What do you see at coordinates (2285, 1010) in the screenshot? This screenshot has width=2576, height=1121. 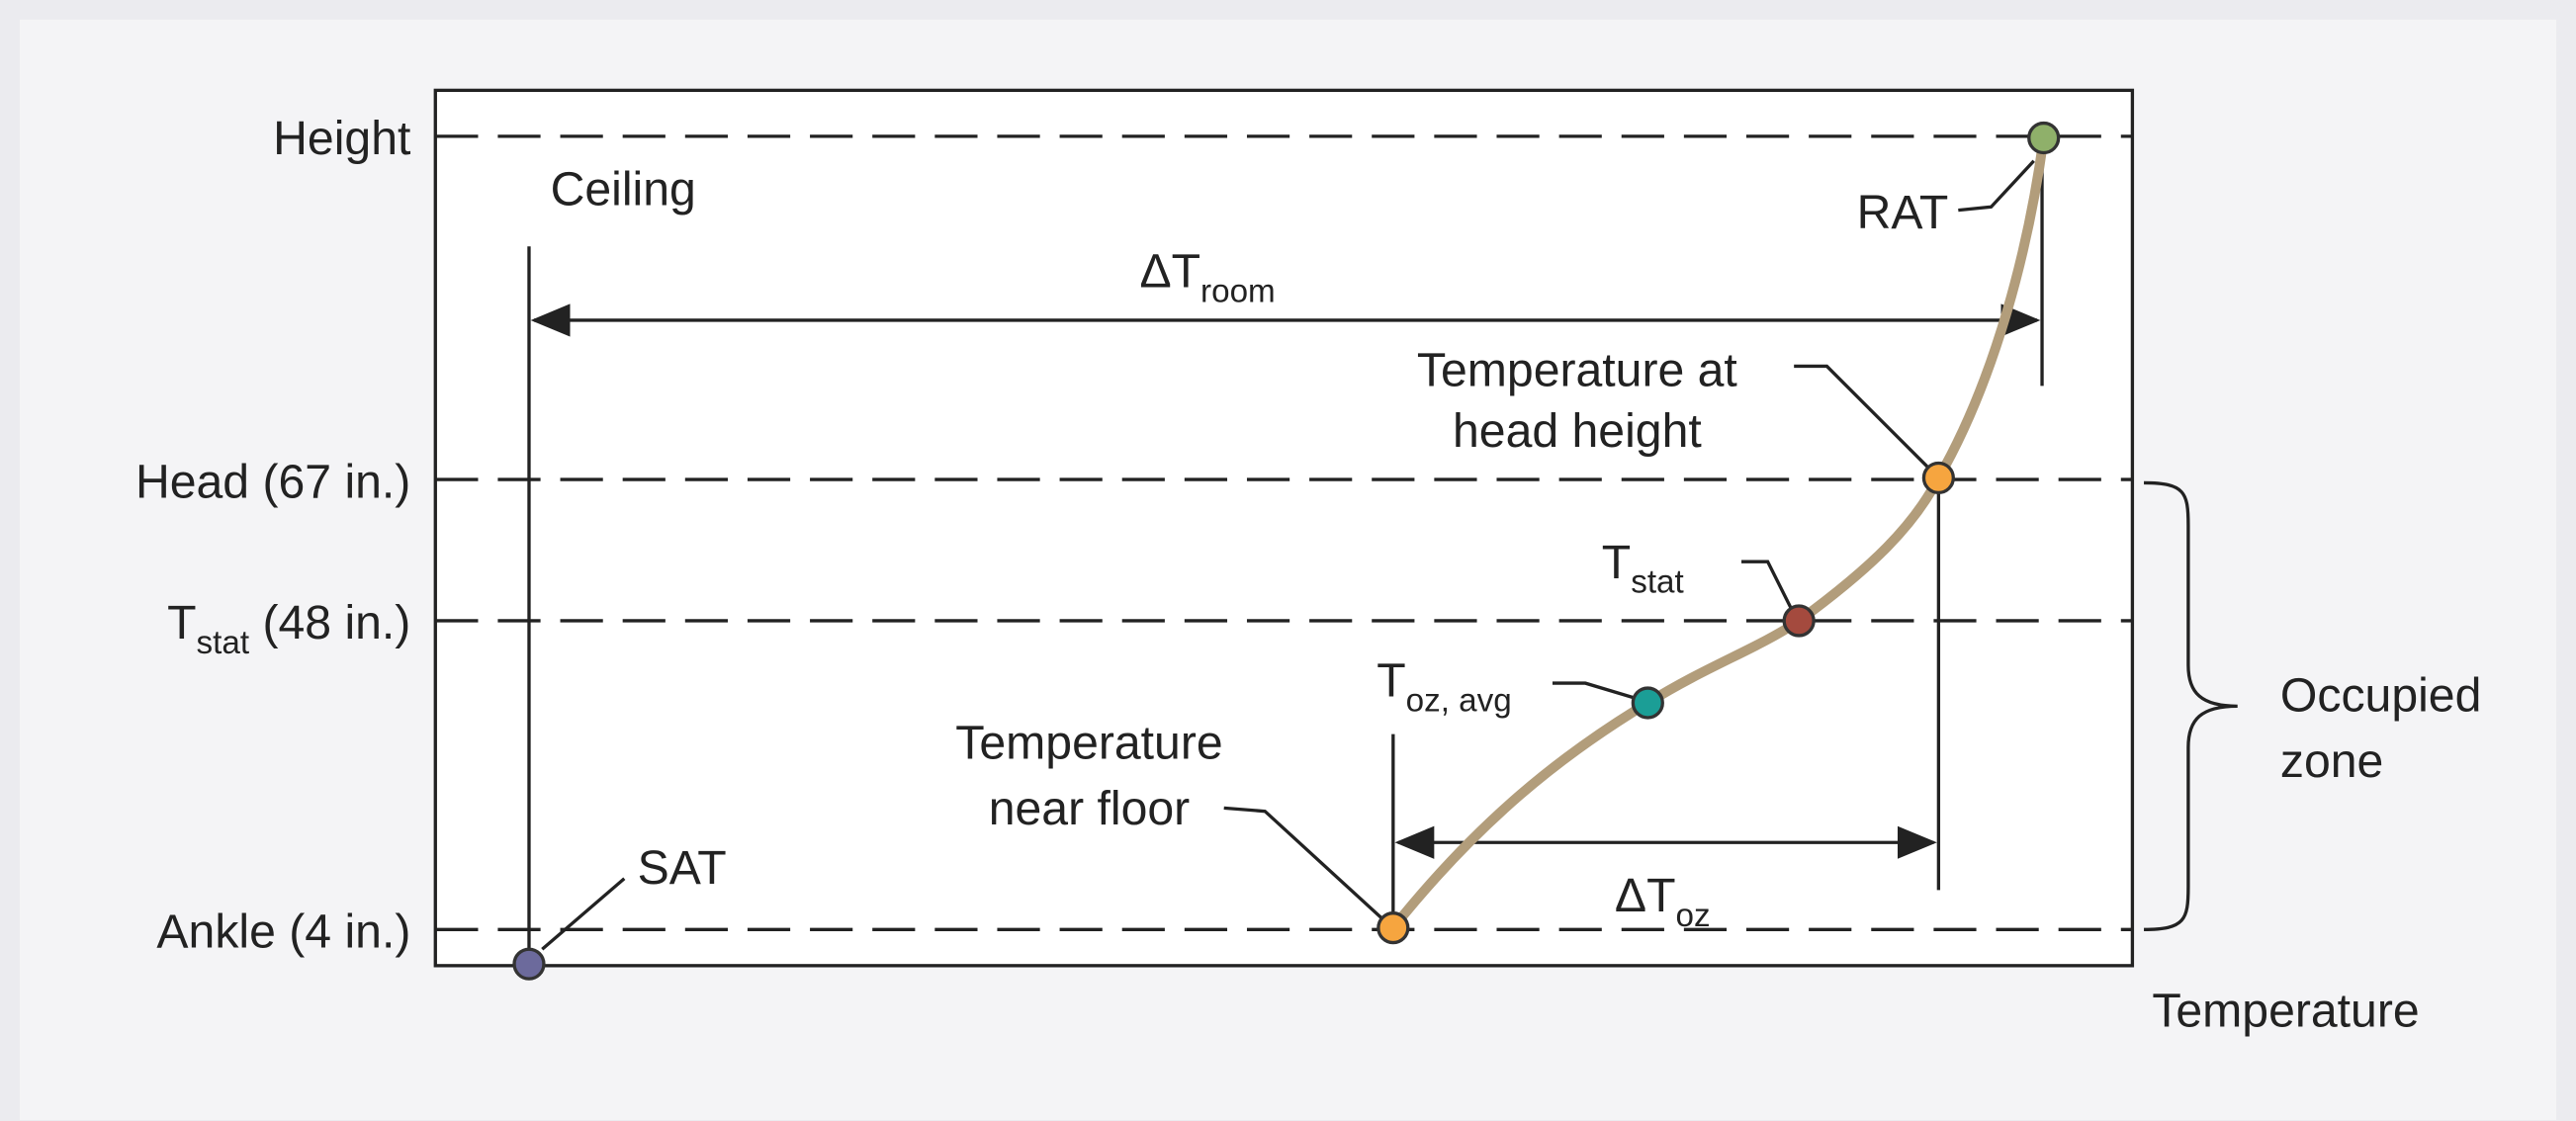 I see `x-label: Temperature` at bounding box center [2285, 1010].